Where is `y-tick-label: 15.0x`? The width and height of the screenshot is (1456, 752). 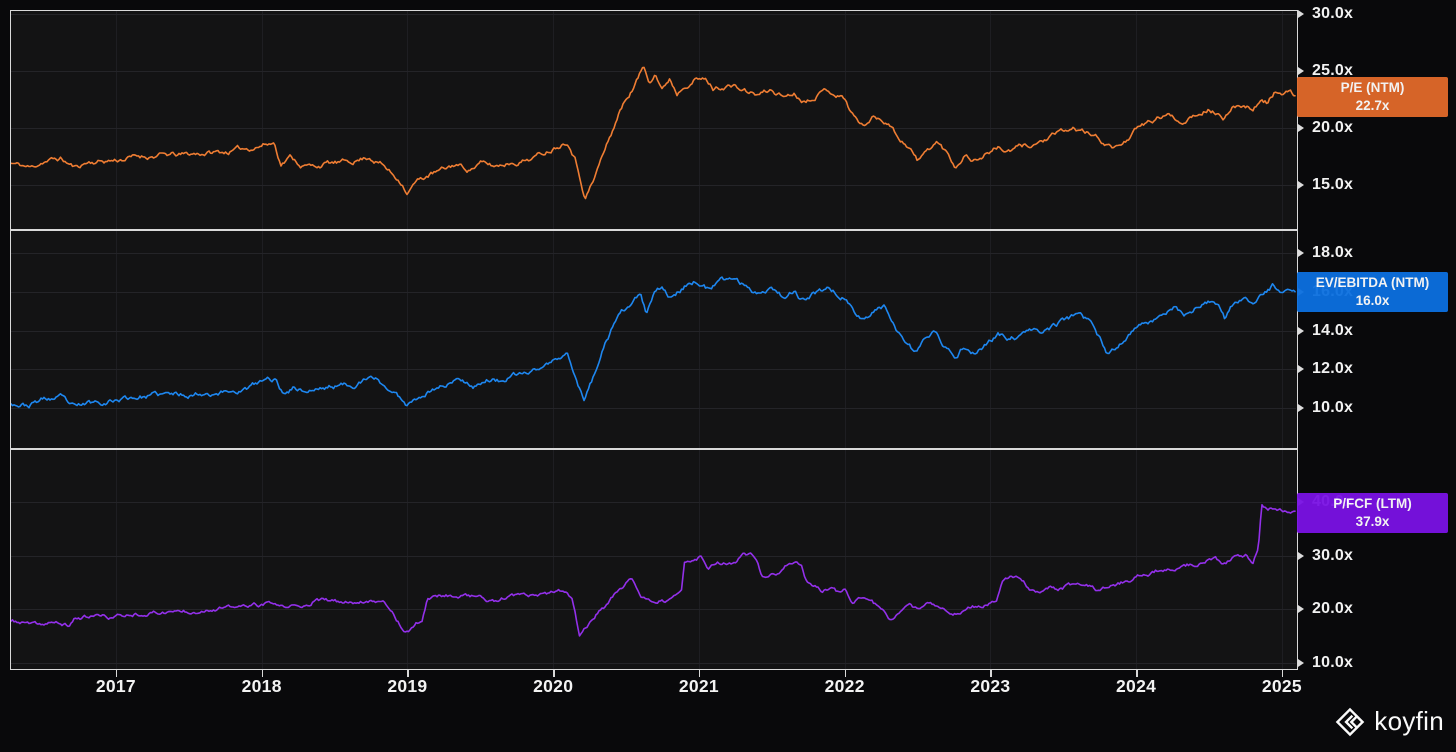 y-tick-label: 15.0x is located at coordinates (1333, 184).